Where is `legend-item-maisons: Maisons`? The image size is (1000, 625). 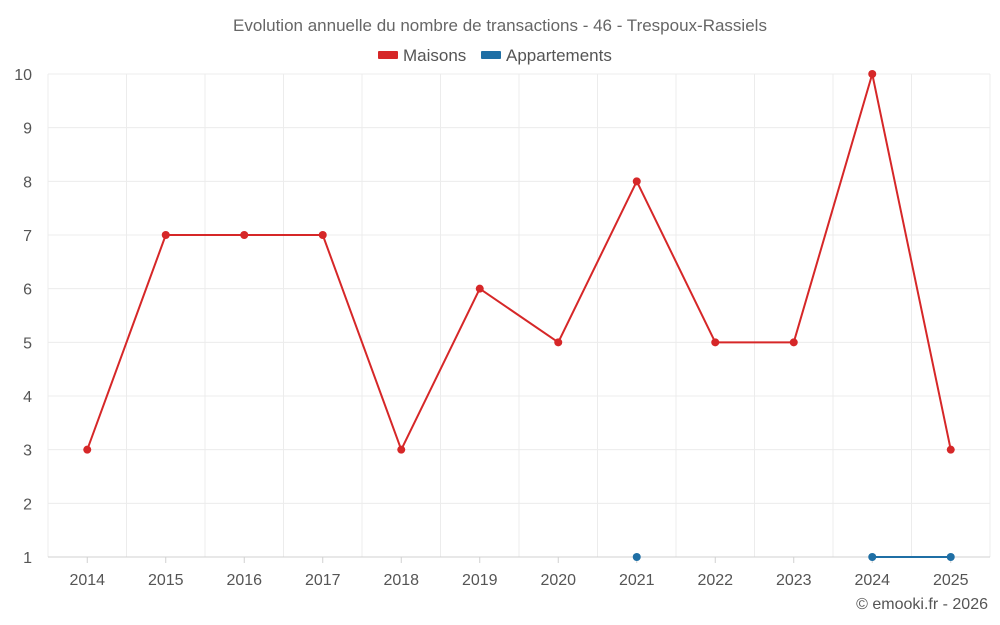
legend-item-maisons: Maisons is located at coordinates (422, 55).